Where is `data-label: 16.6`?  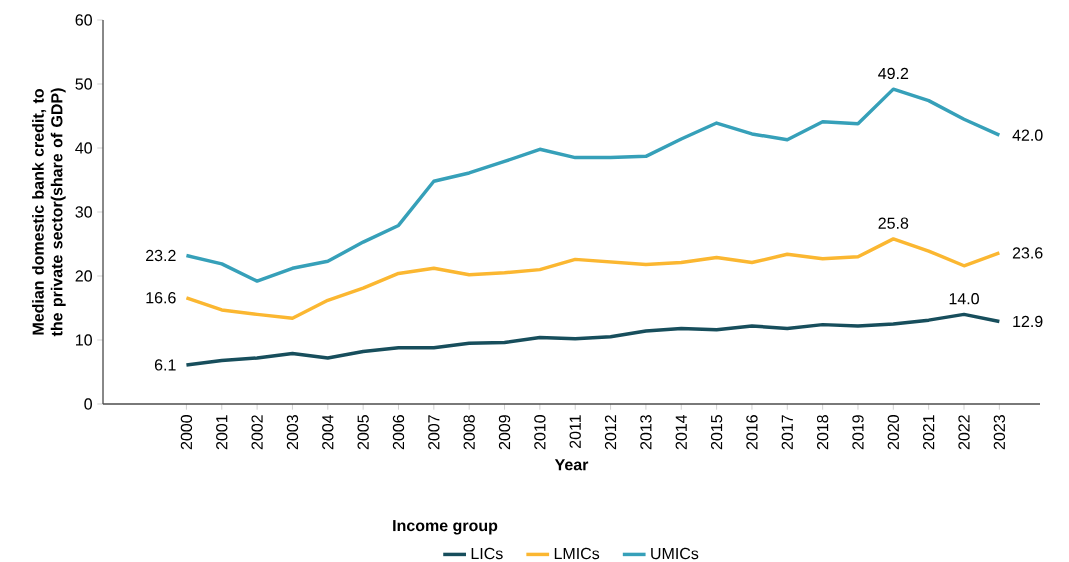
data-label: 16.6 is located at coordinates (161, 298).